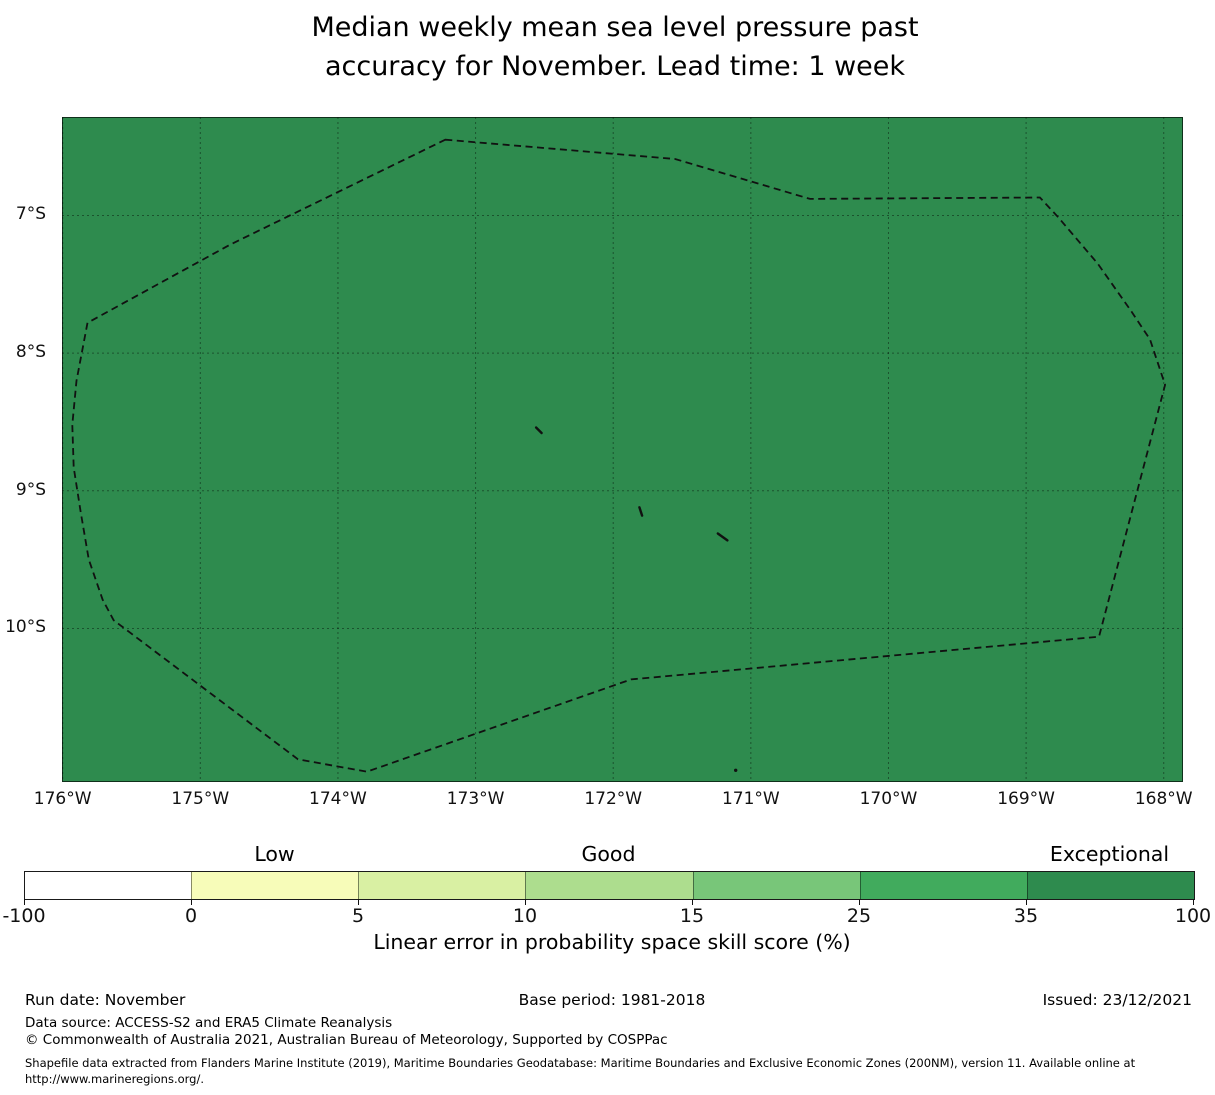 This screenshot has width=1215, height=1095. Describe the element at coordinates (750, 799) in the screenshot. I see `x-tick-label: 171°W` at that location.